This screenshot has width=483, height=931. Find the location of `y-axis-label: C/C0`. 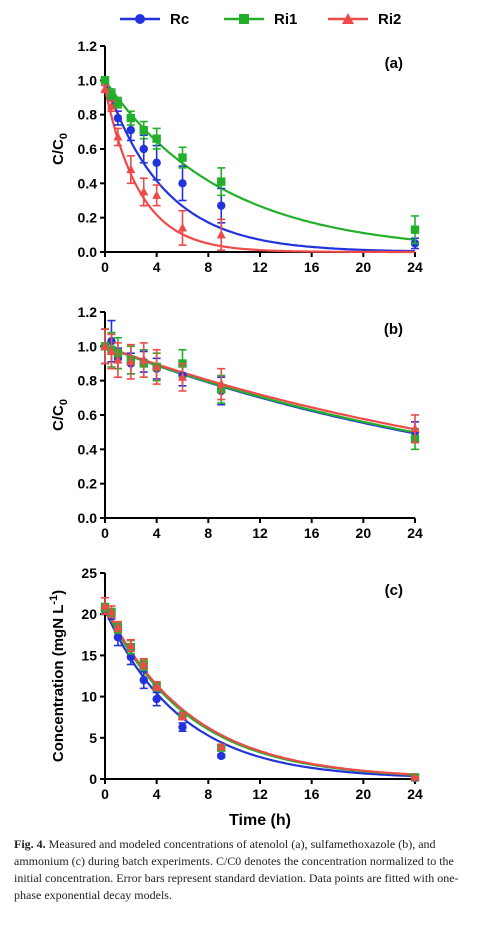

y-axis-label: C/C0 is located at coordinates (60, 415).